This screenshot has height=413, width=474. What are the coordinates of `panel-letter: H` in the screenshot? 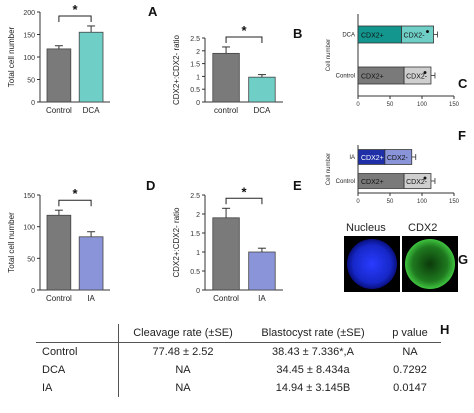 It's located at (444, 329).